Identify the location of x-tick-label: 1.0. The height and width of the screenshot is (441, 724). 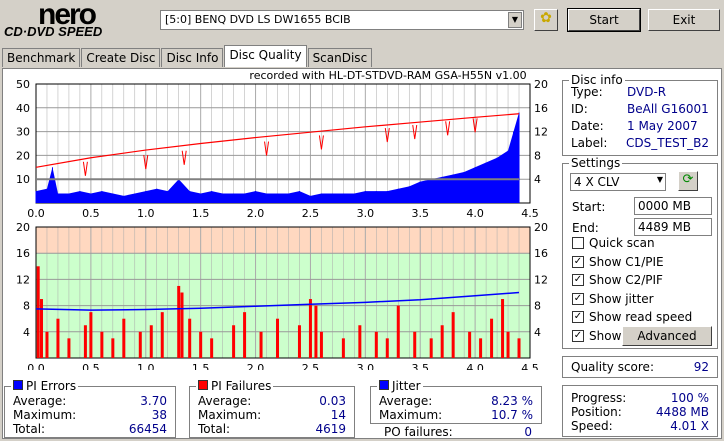
(146, 213).